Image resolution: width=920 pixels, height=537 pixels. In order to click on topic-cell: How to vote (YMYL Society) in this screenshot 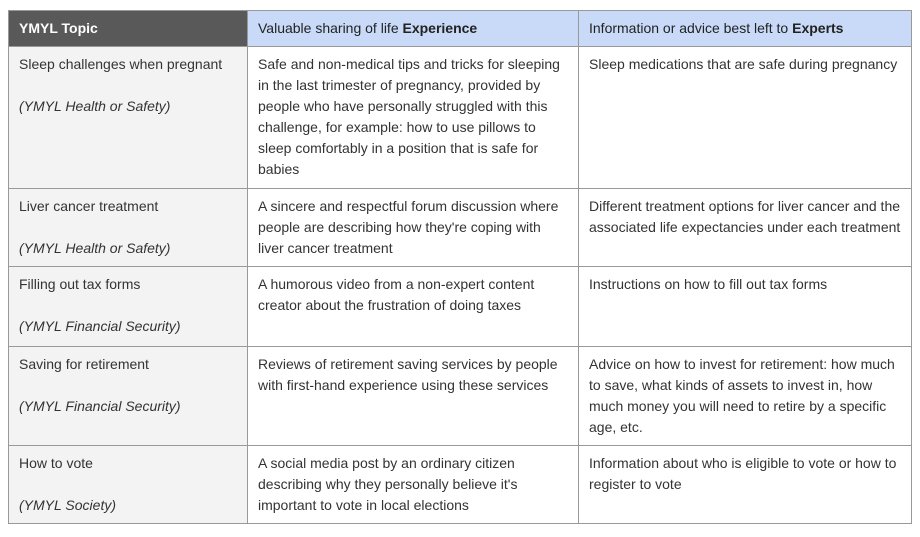, I will do `click(128, 484)`.